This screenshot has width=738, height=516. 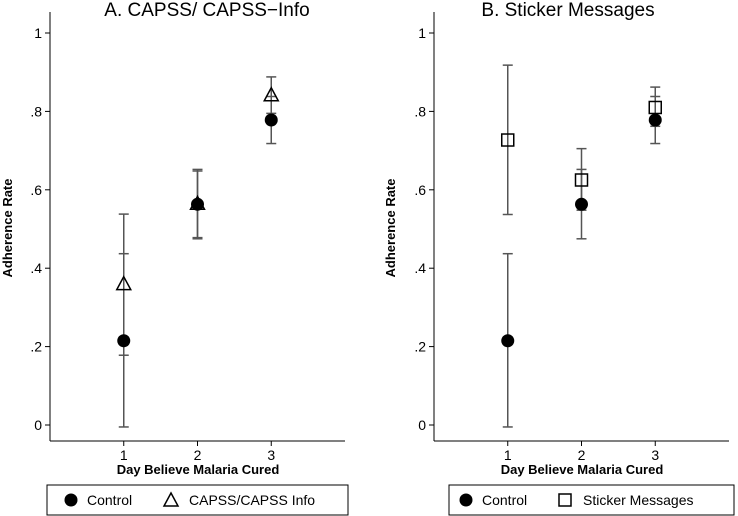 What do you see at coordinates (252, 500) in the screenshot?
I see `panel-a-legend-capss-label: CAPSS/CAPSS Info` at bounding box center [252, 500].